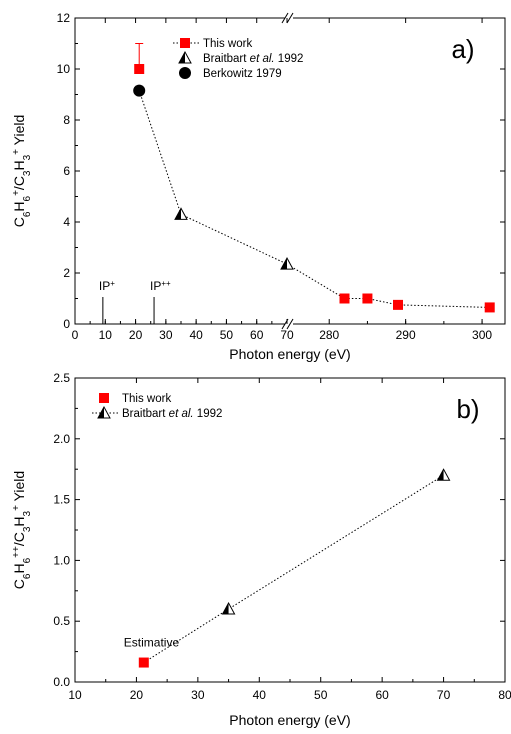 This screenshot has width=511, height=734. Describe the element at coordinates (287, 18) in the screenshot. I see `axis-break-top` at that location.